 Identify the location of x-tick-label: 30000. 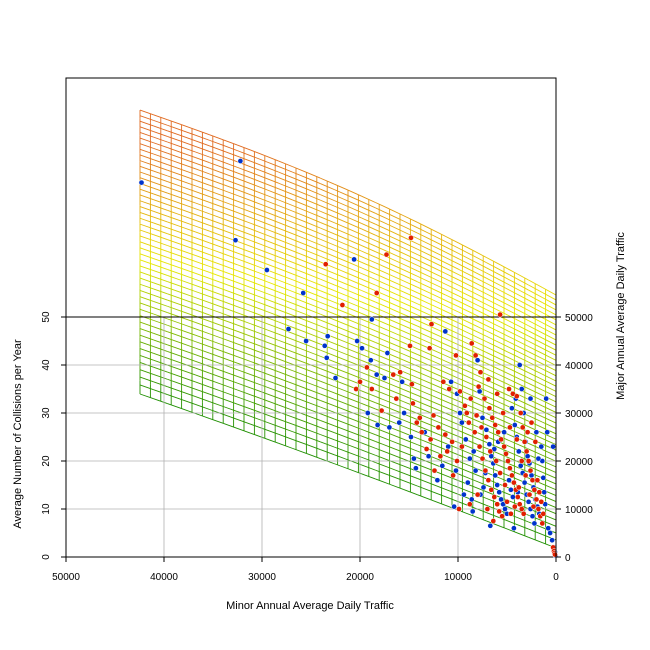
(262, 577).